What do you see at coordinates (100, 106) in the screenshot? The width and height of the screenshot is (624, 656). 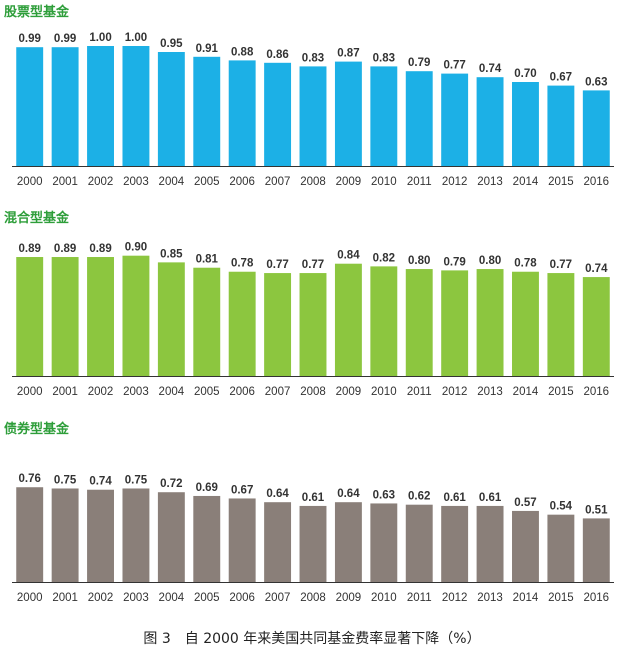 I see `equity-bar-2002` at bounding box center [100, 106].